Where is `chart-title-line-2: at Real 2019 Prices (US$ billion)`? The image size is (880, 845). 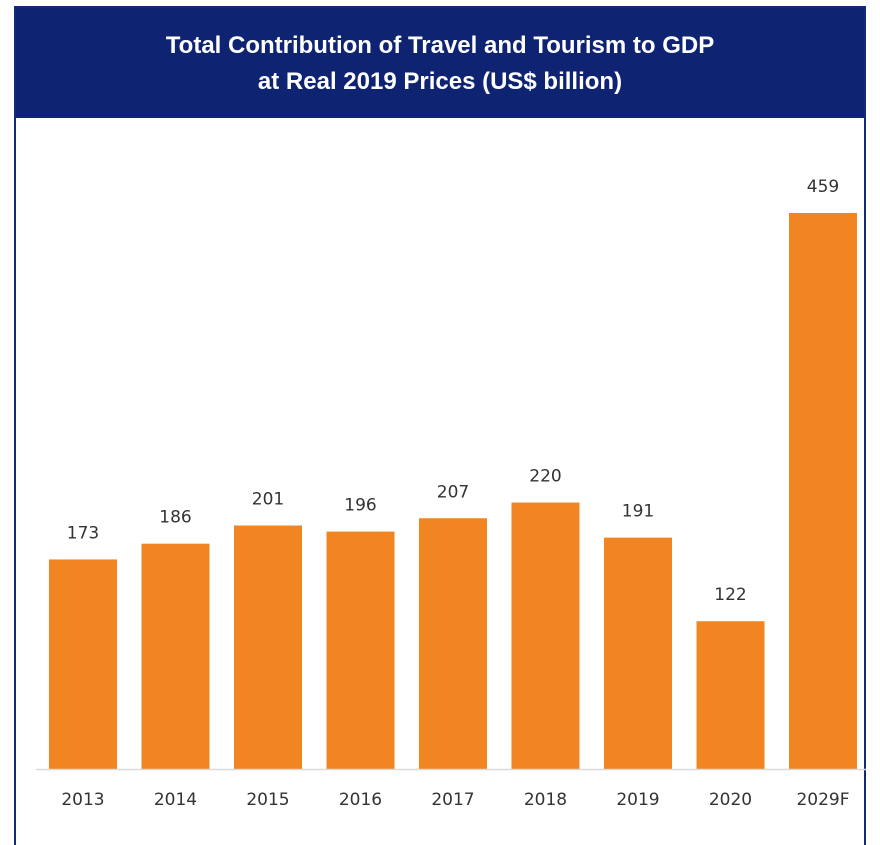 chart-title-line-2: at Real 2019 Prices (US$ billion) is located at coordinates (440, 81).